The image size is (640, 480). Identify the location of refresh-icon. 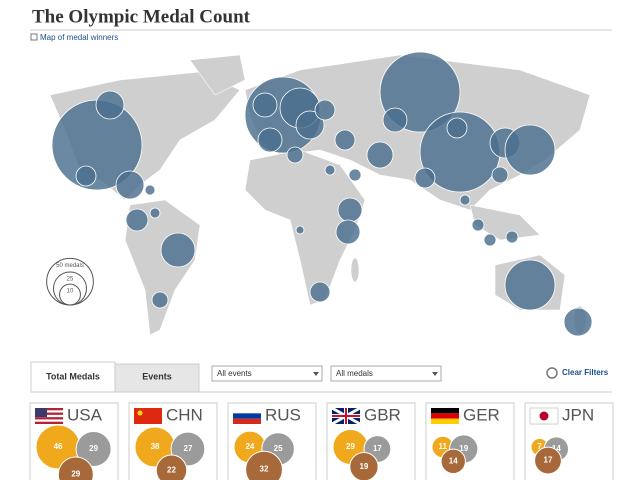
(552, 373).